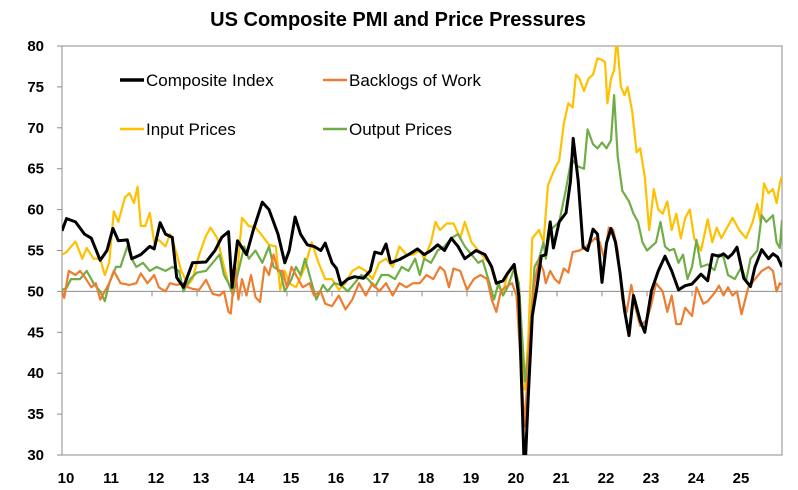 This screenshot has width=798, height=490. I want to click on legend-label: Input Prices, so click(191, 129).